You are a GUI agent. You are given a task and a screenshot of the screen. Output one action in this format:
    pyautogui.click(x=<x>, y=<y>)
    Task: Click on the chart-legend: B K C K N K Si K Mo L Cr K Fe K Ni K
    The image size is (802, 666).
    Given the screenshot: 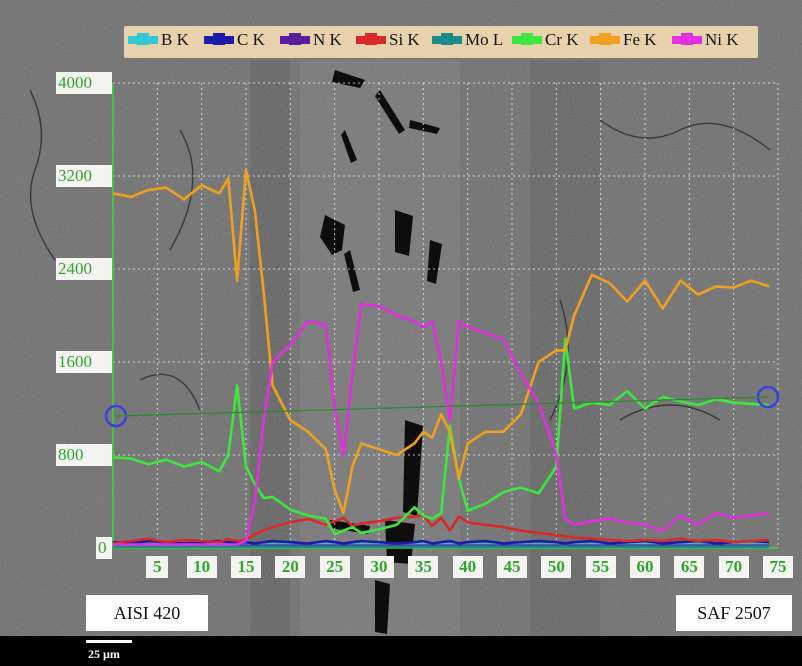 What is the action you would take?
    pyautogui.click(x=441, y=42)
    